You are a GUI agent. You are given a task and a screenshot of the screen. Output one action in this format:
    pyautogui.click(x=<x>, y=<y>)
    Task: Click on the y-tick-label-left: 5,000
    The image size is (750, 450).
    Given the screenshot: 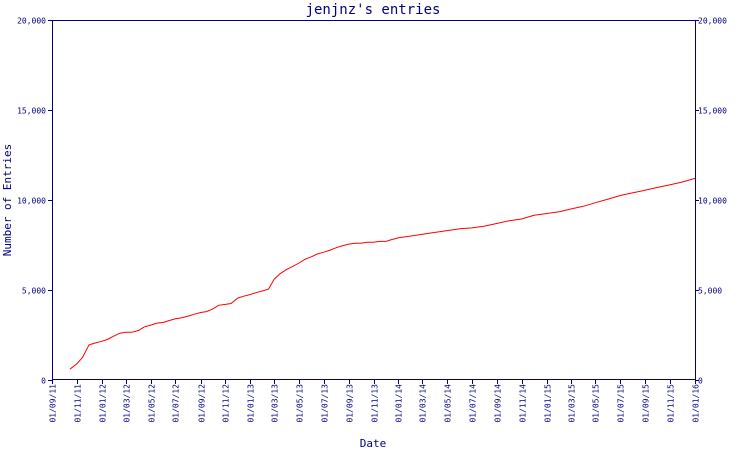 What is the action you would take?
    pyautogui.click(x=34, y=291)
    